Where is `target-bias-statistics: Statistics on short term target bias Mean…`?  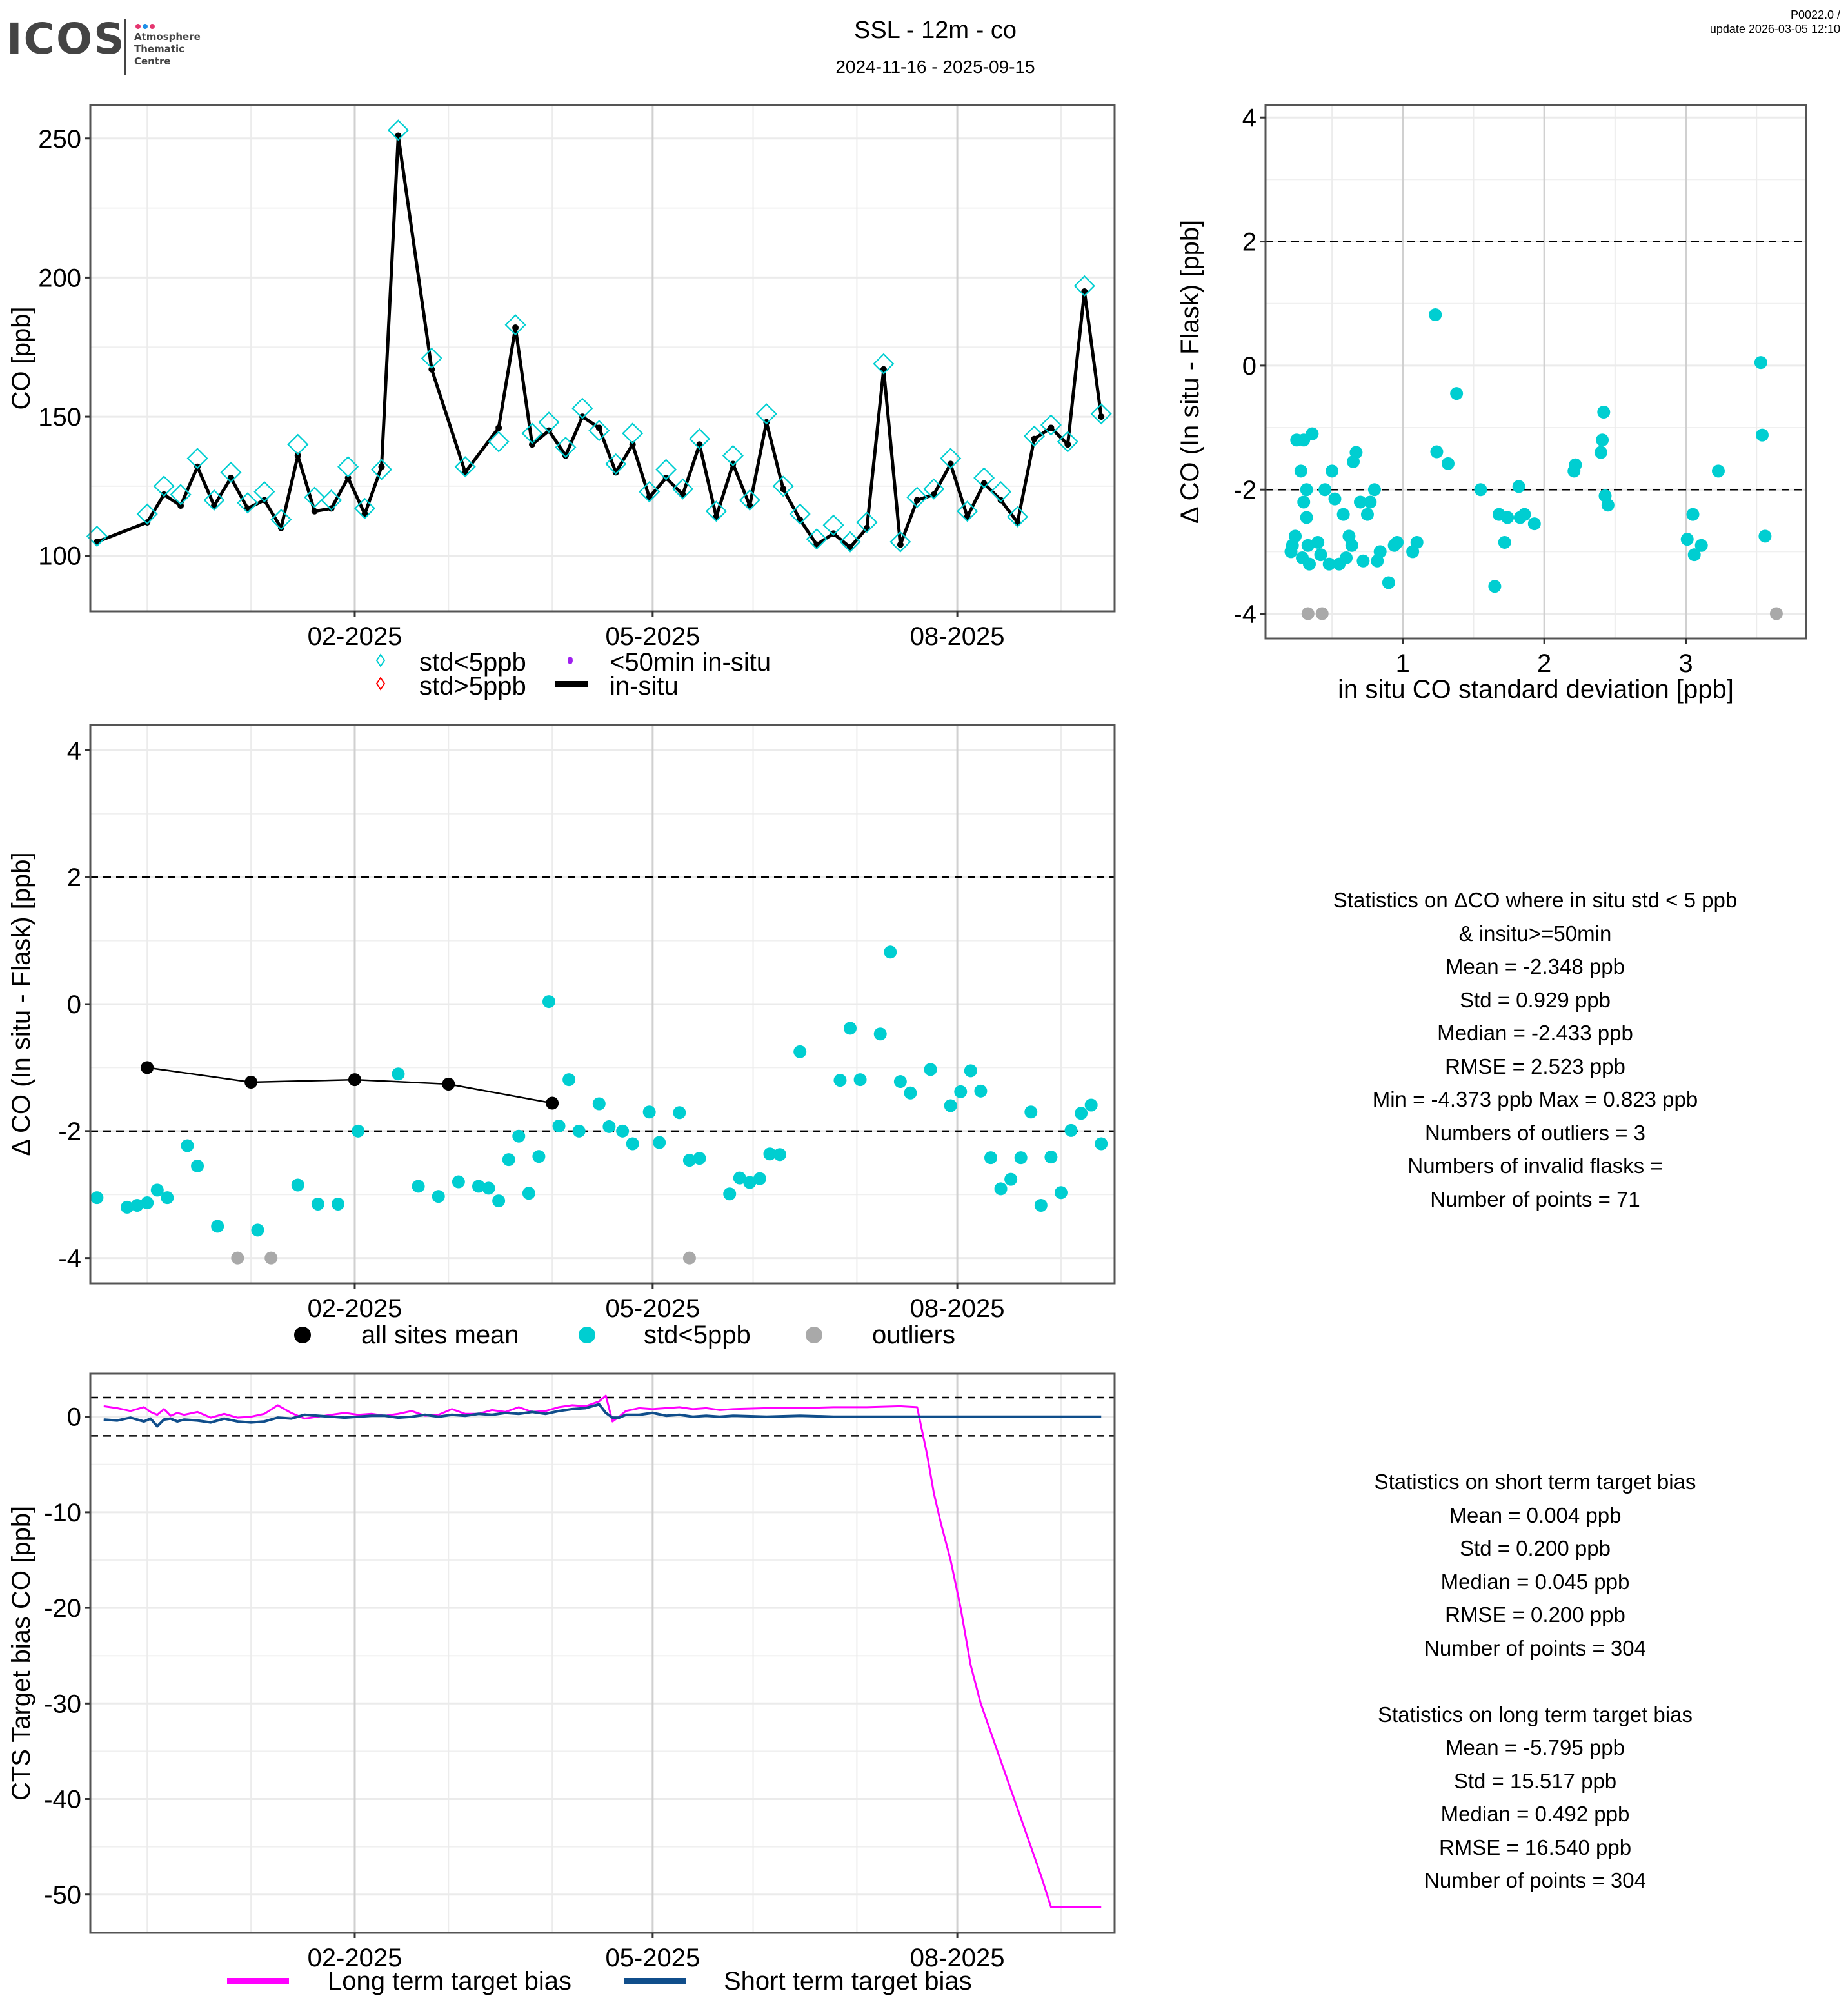 target-bias-statistics: Statistics on short term target bias Mean… is located at coordinates (1535, 1681).